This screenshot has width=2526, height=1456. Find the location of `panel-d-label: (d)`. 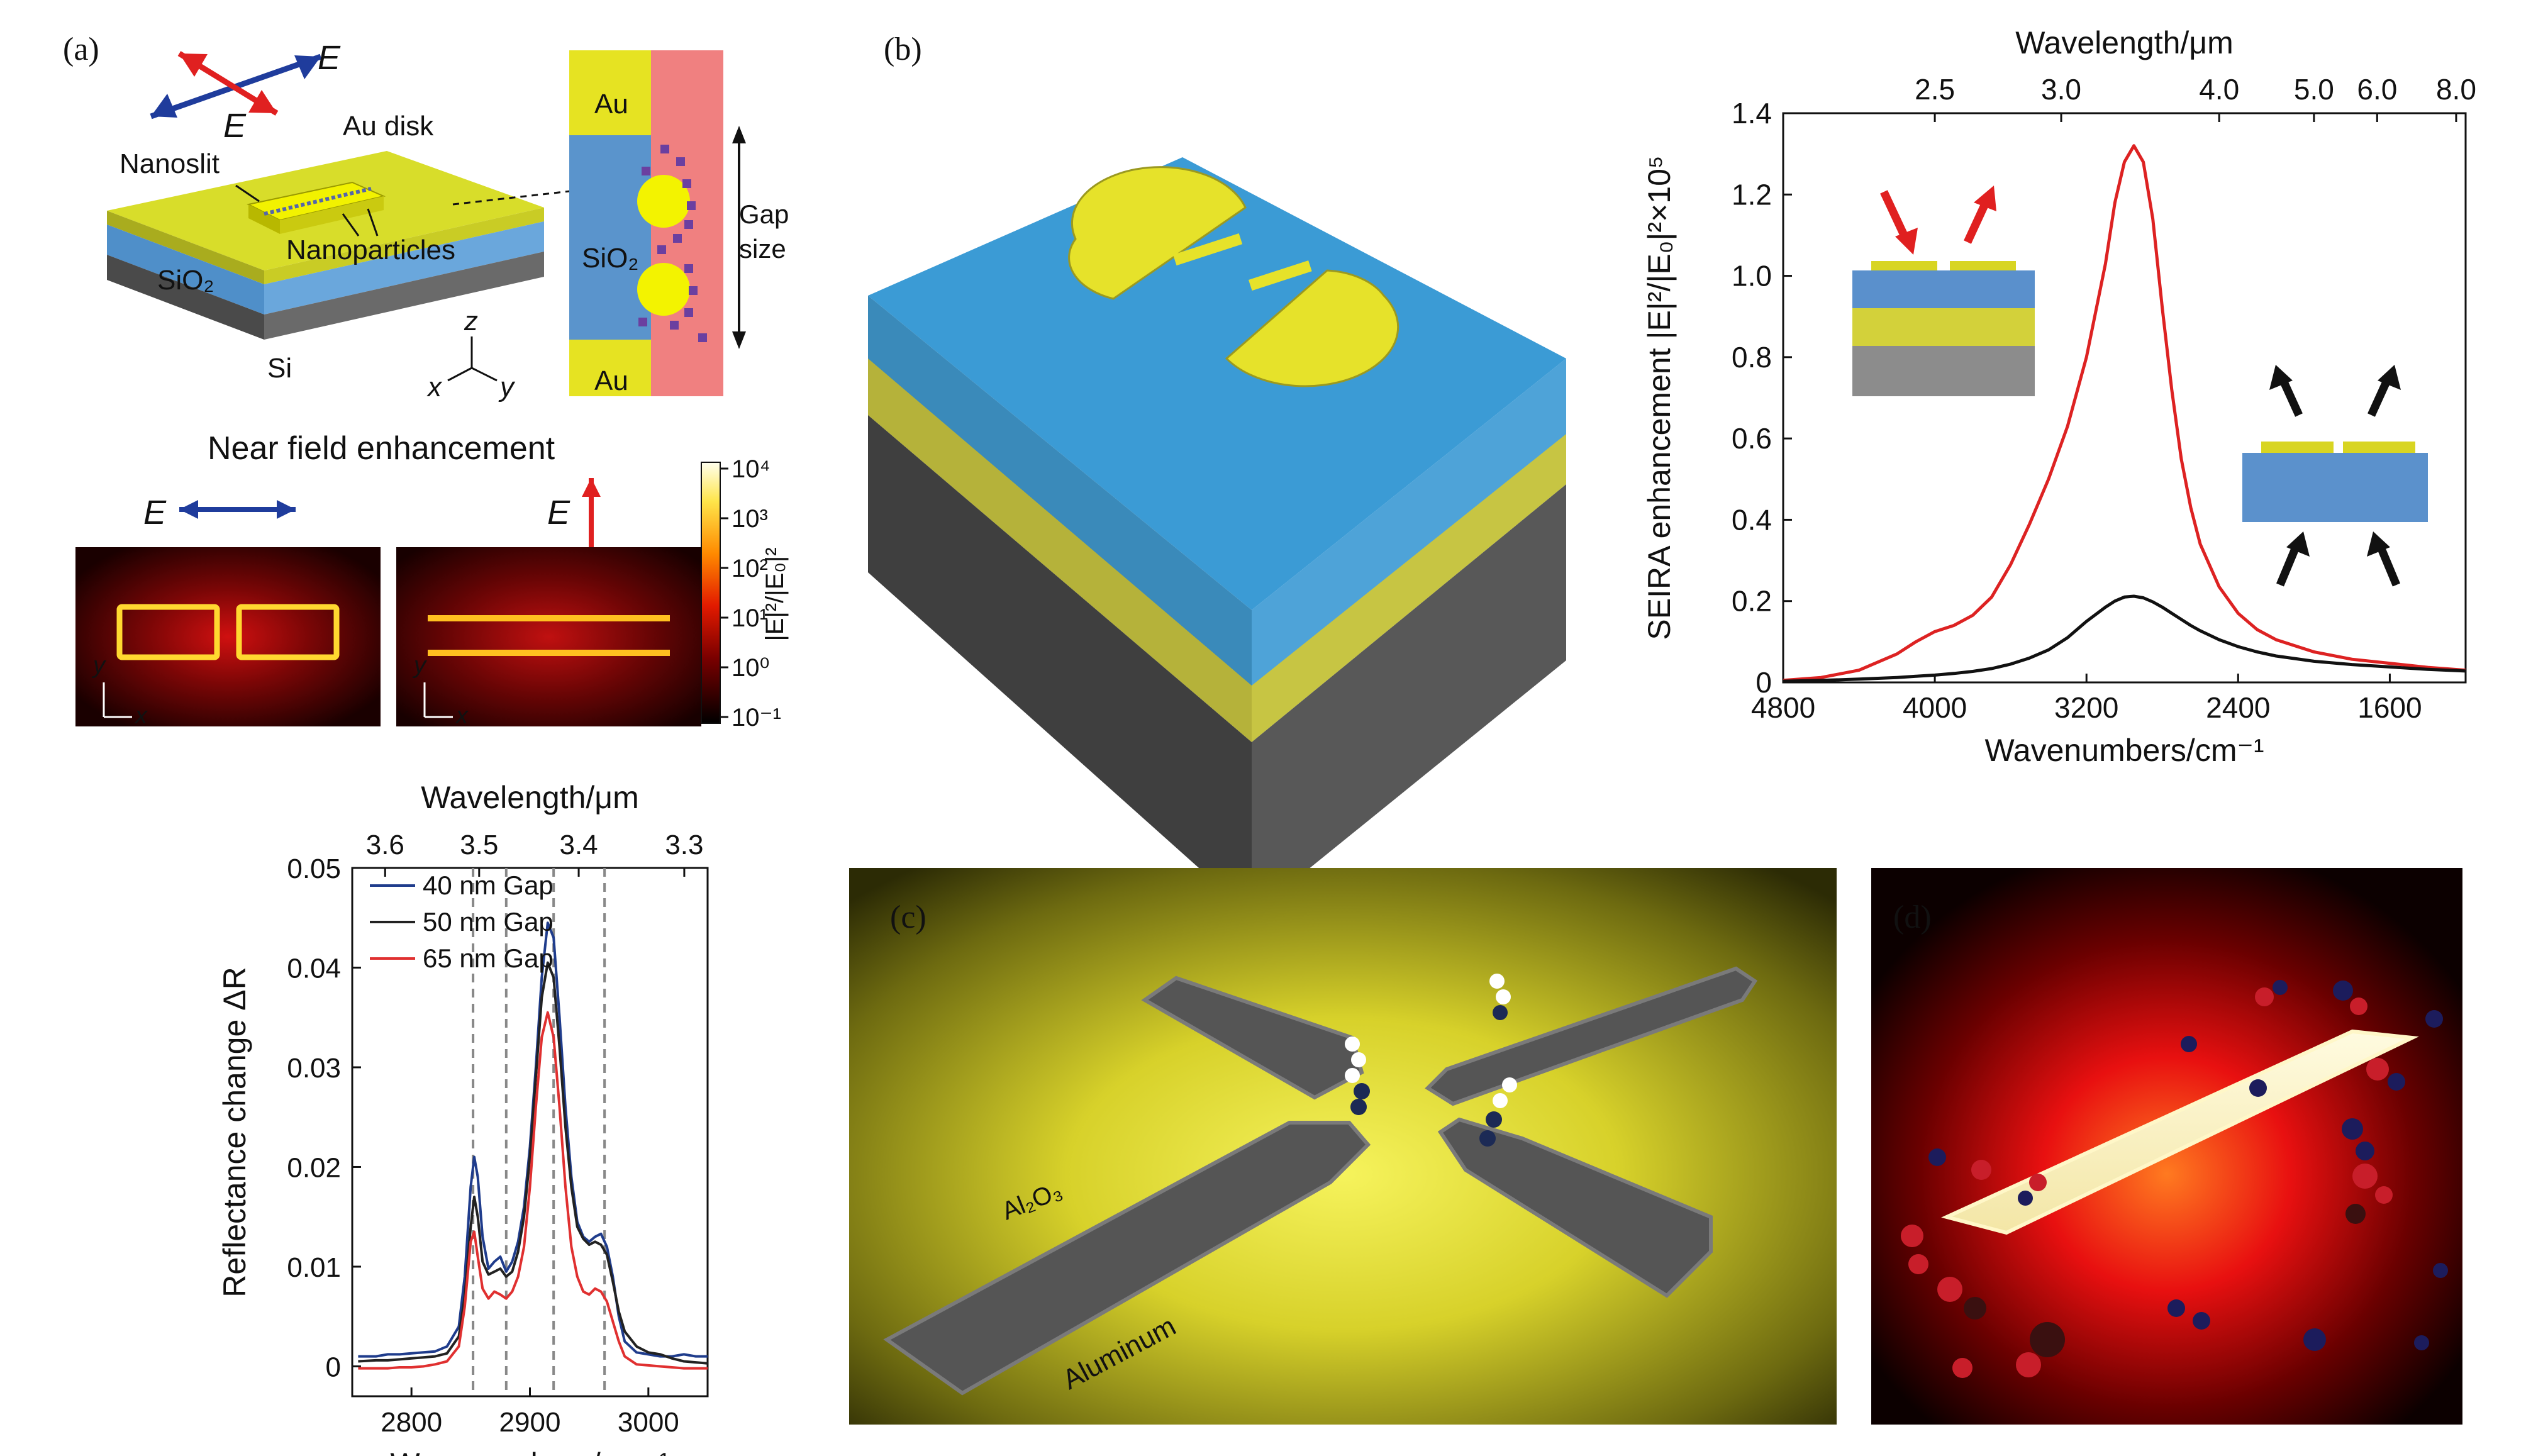

panel-d-label: (d) is located at coordinates (1912, 917).